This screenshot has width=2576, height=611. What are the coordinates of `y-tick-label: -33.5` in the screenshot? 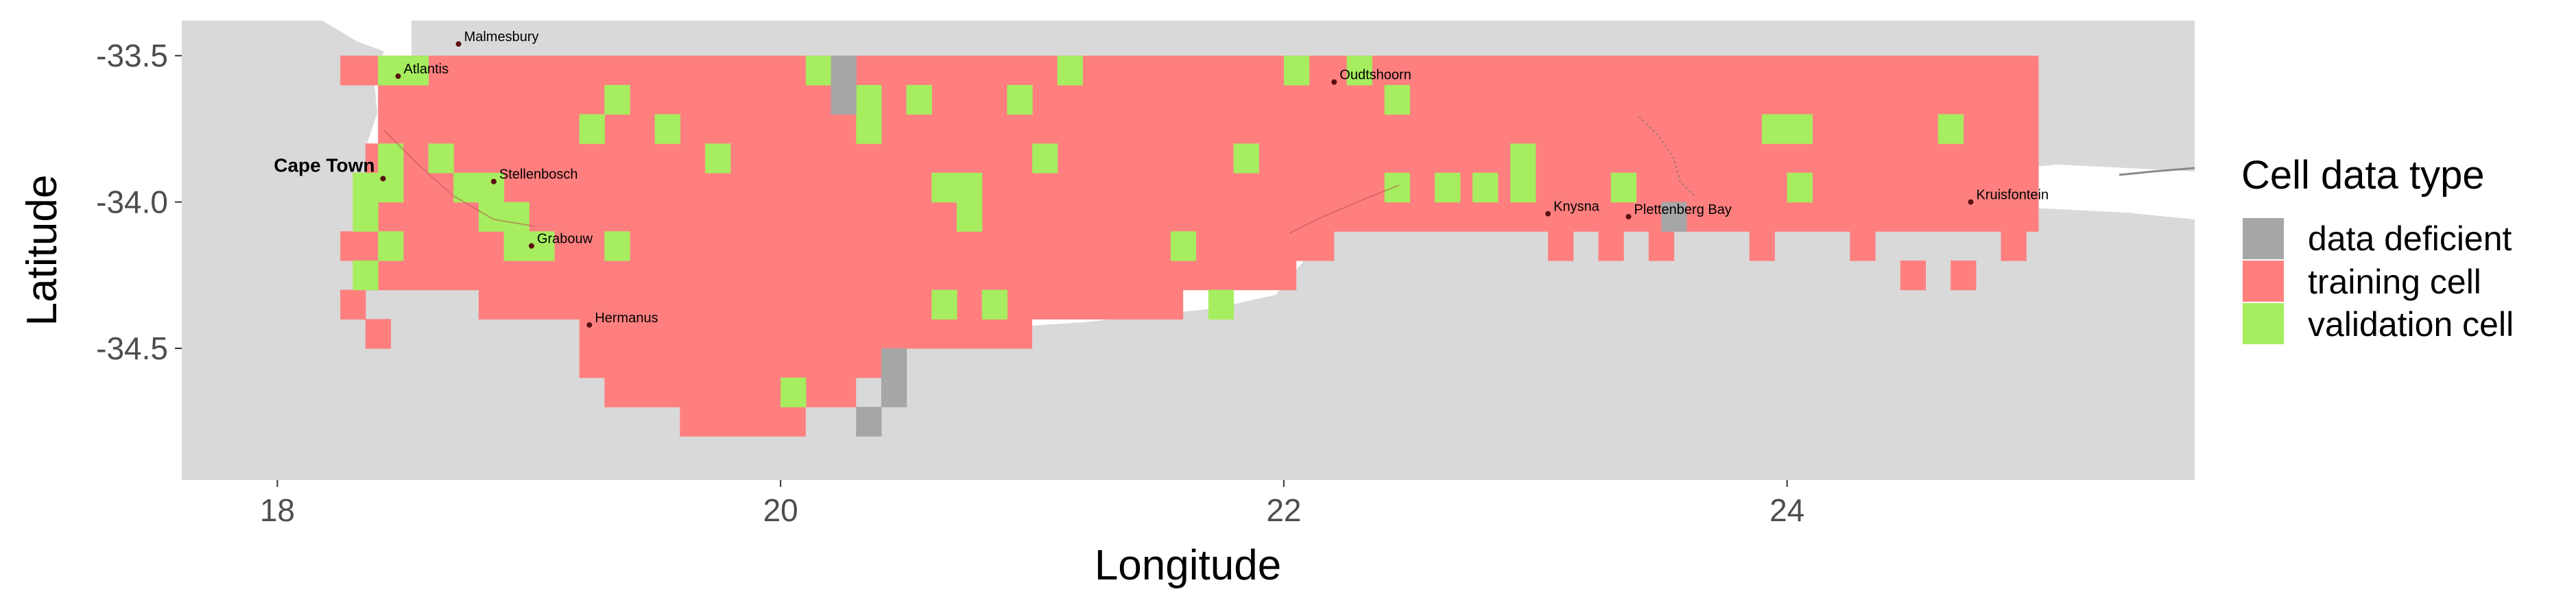 It's located at (132, 55).